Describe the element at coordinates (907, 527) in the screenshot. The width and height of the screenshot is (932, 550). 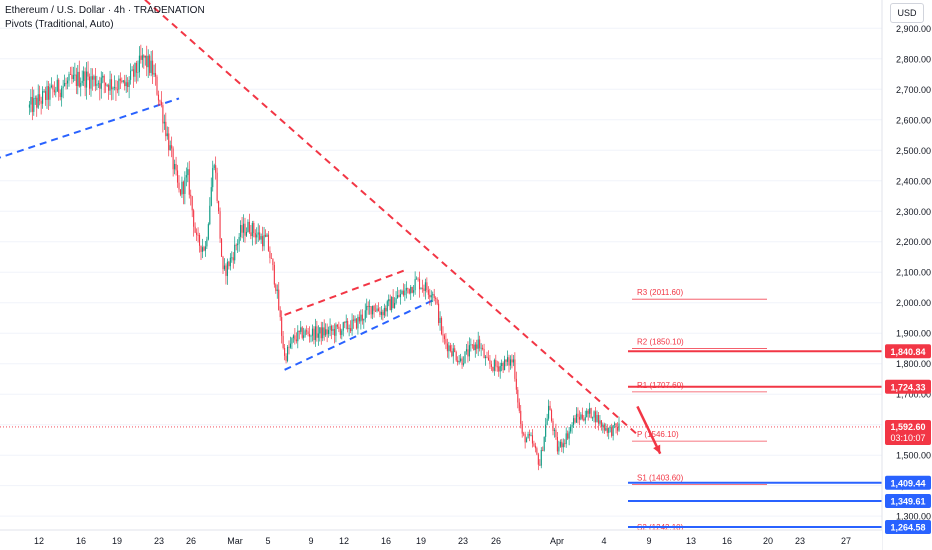
I see `key-level-tag-label: 1,264.58` at that location.